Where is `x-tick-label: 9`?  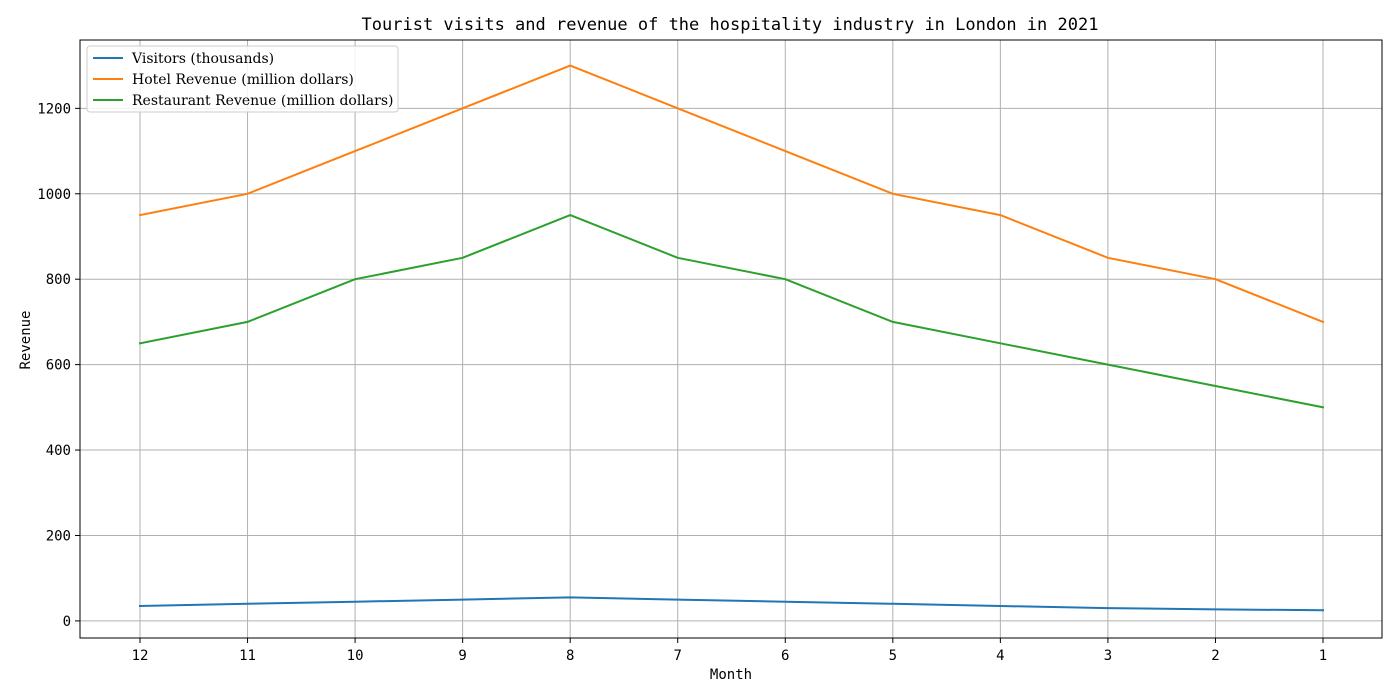 x-tick-label: 9 is located at coordinates (462, 656).